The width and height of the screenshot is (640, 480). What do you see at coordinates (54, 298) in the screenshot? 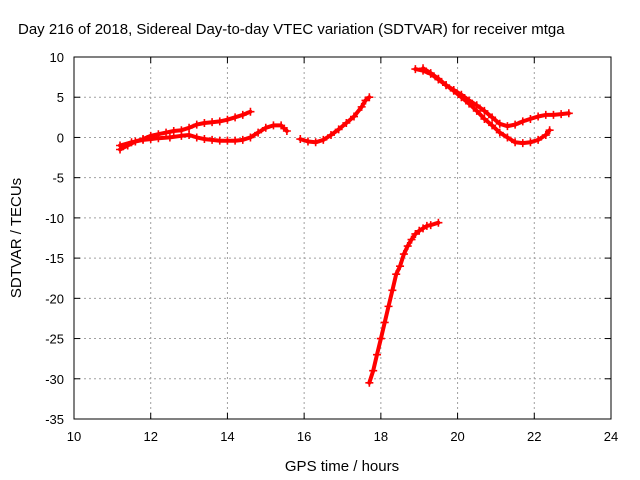
I see `y-tick-label: -20` at bounding box center [54, 298].